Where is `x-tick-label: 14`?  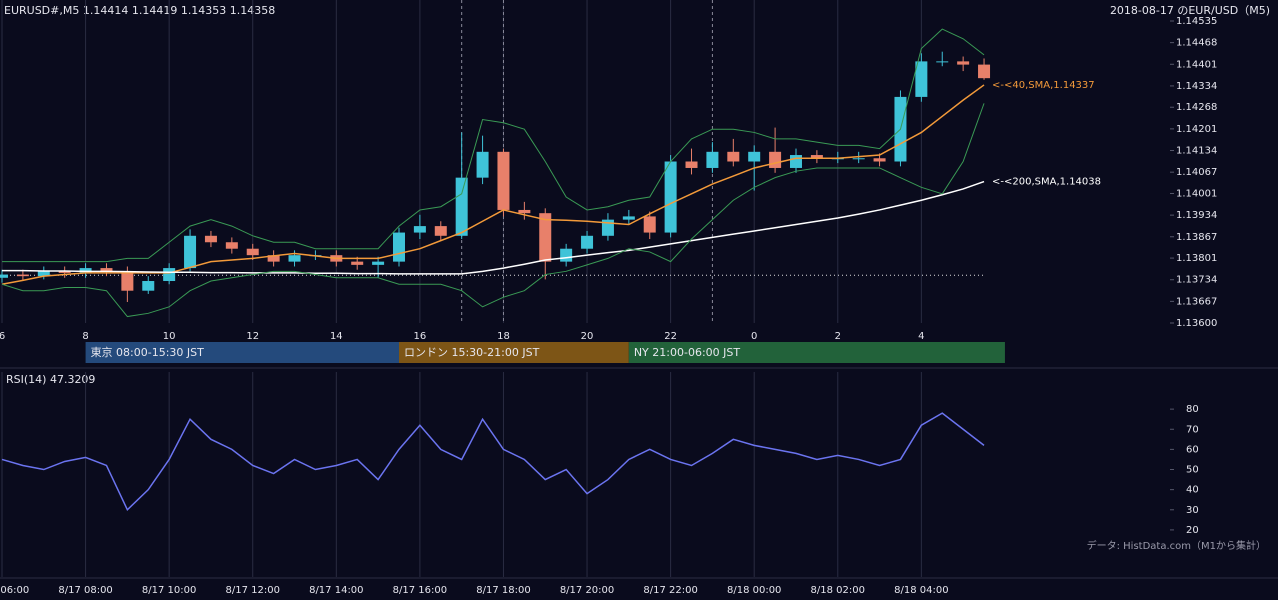 x-tick-label: 14 is located at coordinates (336, 336).